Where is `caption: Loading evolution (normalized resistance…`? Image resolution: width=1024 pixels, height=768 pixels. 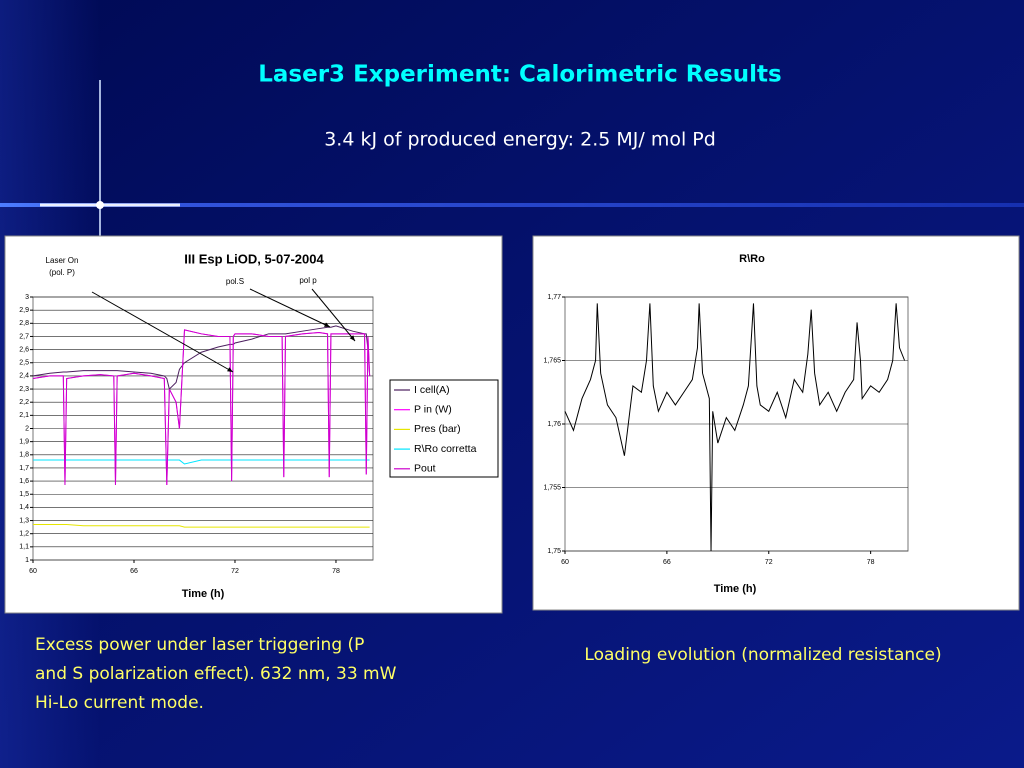
caption: Loading evolution (normalized resistance… is located at coordinates (762, 655).